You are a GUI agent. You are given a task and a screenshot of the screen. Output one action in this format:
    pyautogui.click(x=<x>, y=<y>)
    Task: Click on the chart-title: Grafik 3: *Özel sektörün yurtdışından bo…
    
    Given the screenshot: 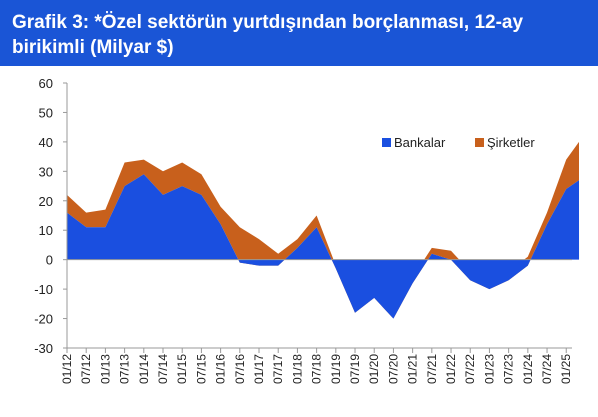 What is the action you would take?
    pyautogui.click(x=268, y=35)
    